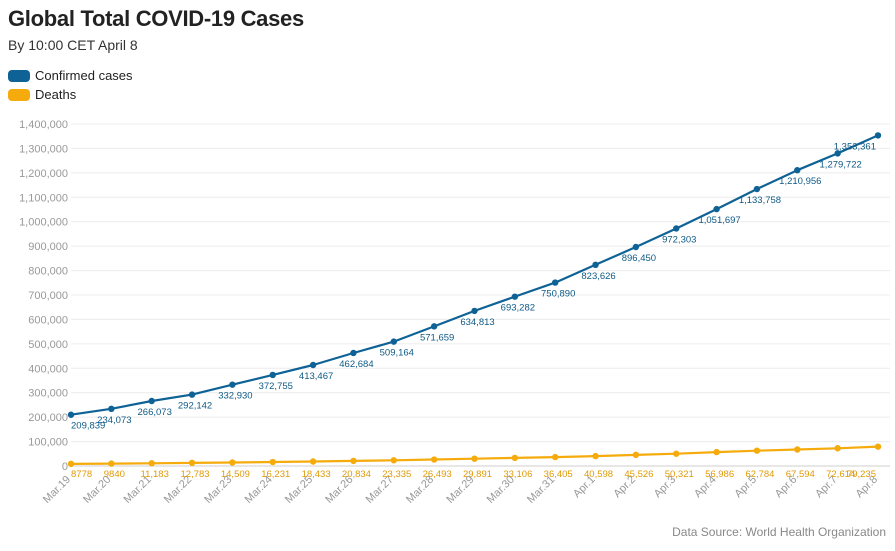 This screenshot has width=895, height=551. I want to click on data-label: 1,133,758, so click(760, 200).